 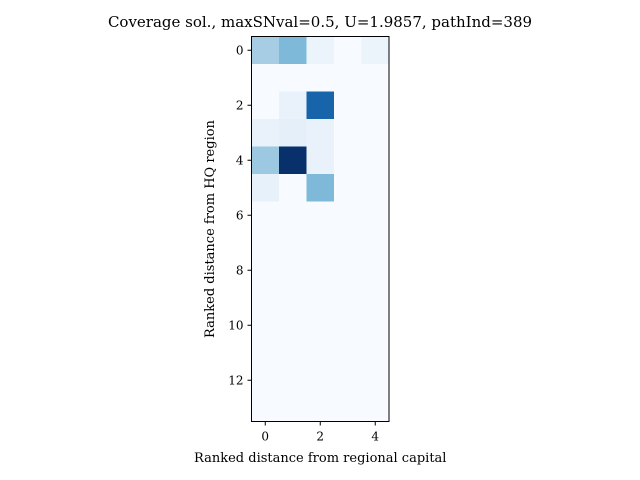 I want to click on heatmap-cell-r10-c2, so click(x=320, y=325).